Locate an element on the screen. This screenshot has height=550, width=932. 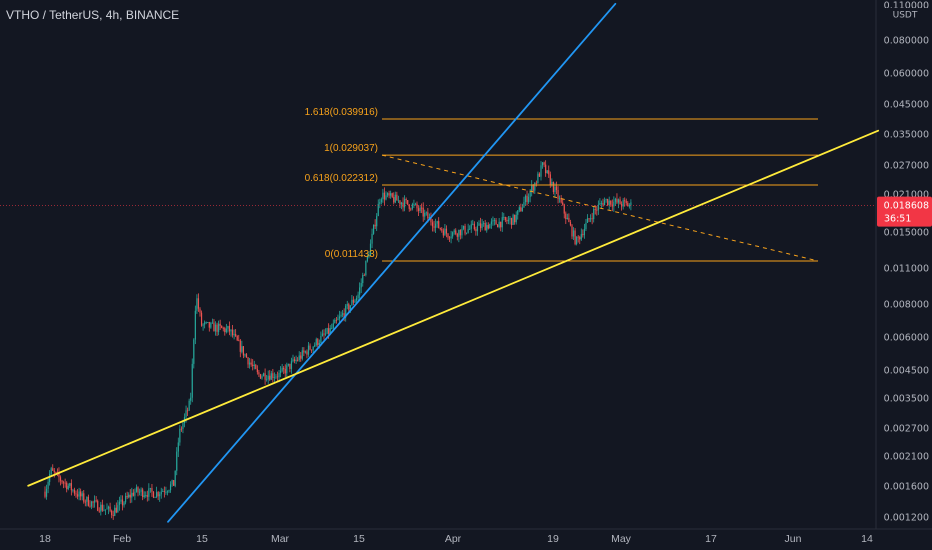
price-tick-label: 0.060000 is located at coordinates (906, 74).